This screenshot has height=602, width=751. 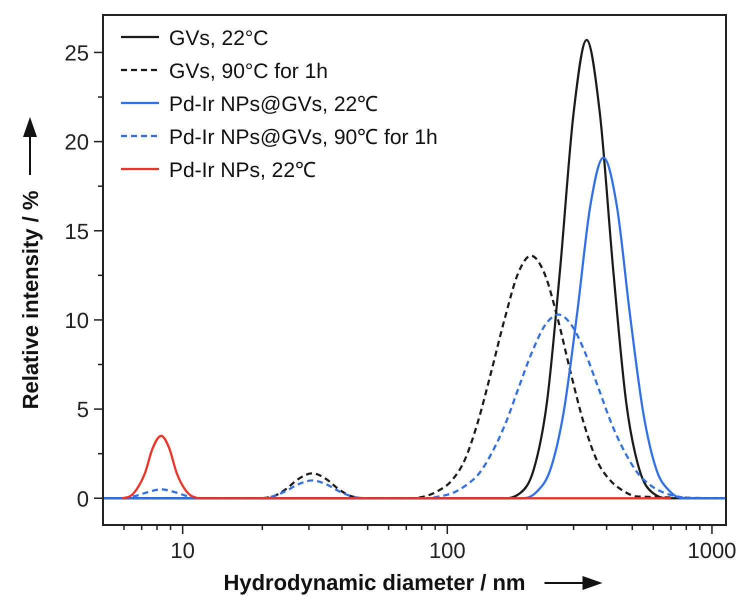 I want to click on y-tick-label: 0, so click(x=82, y=499).